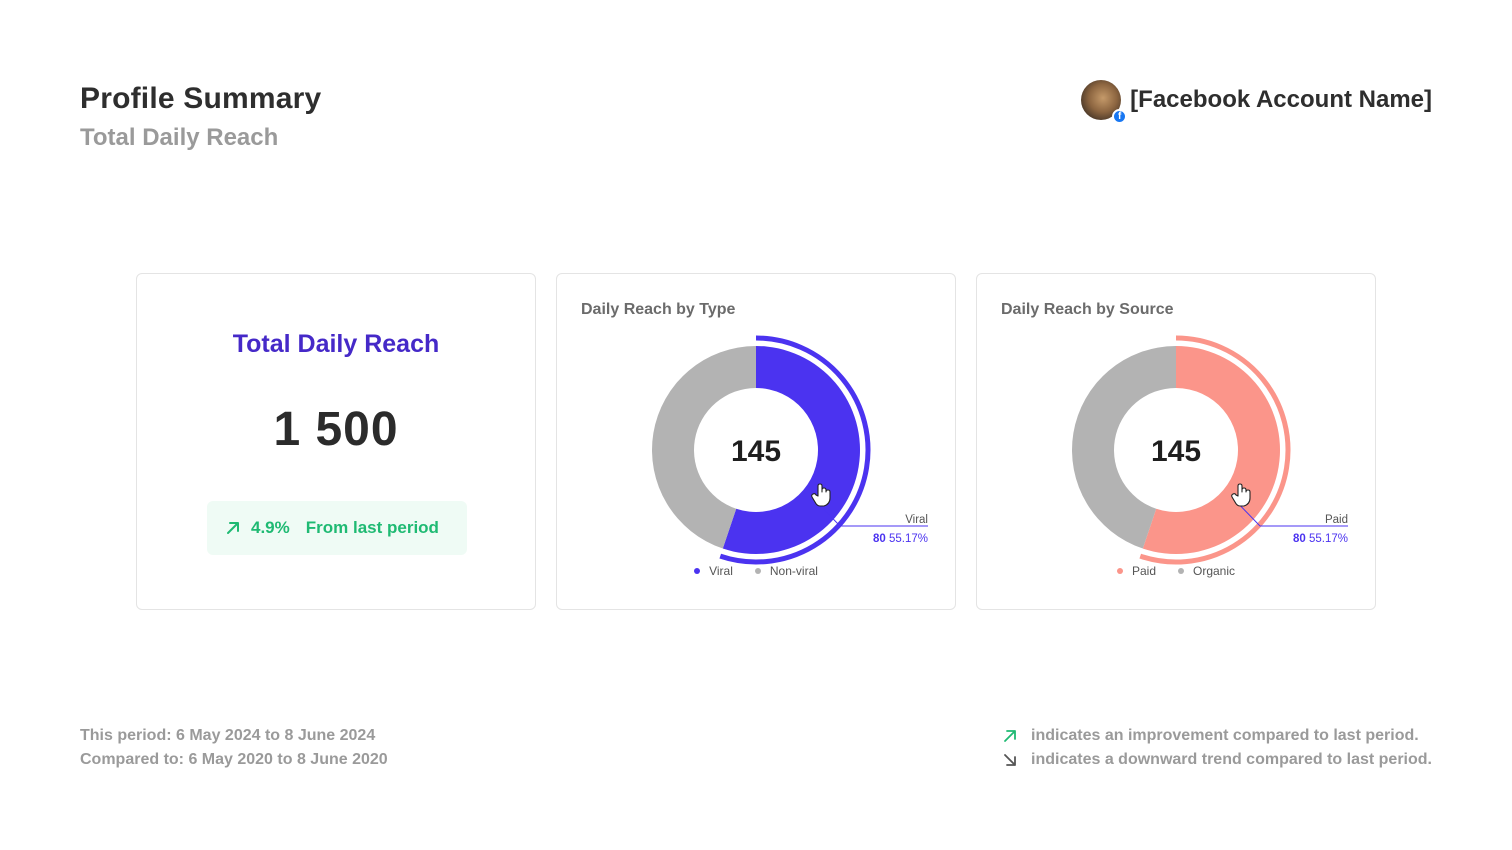 This screenshot has height=850, width=1512. Describe the element at coordinates (1087, 309) in the screenshot. I see `chart-title: Daily Reach by Source` at that location.